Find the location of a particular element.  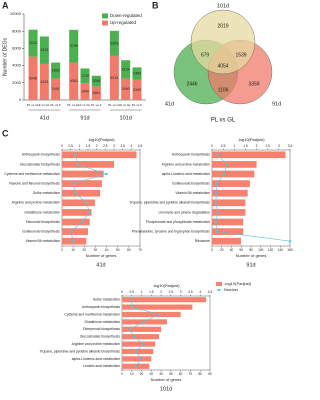

top-tick-label: 2 is located at coordinates (257, 146).